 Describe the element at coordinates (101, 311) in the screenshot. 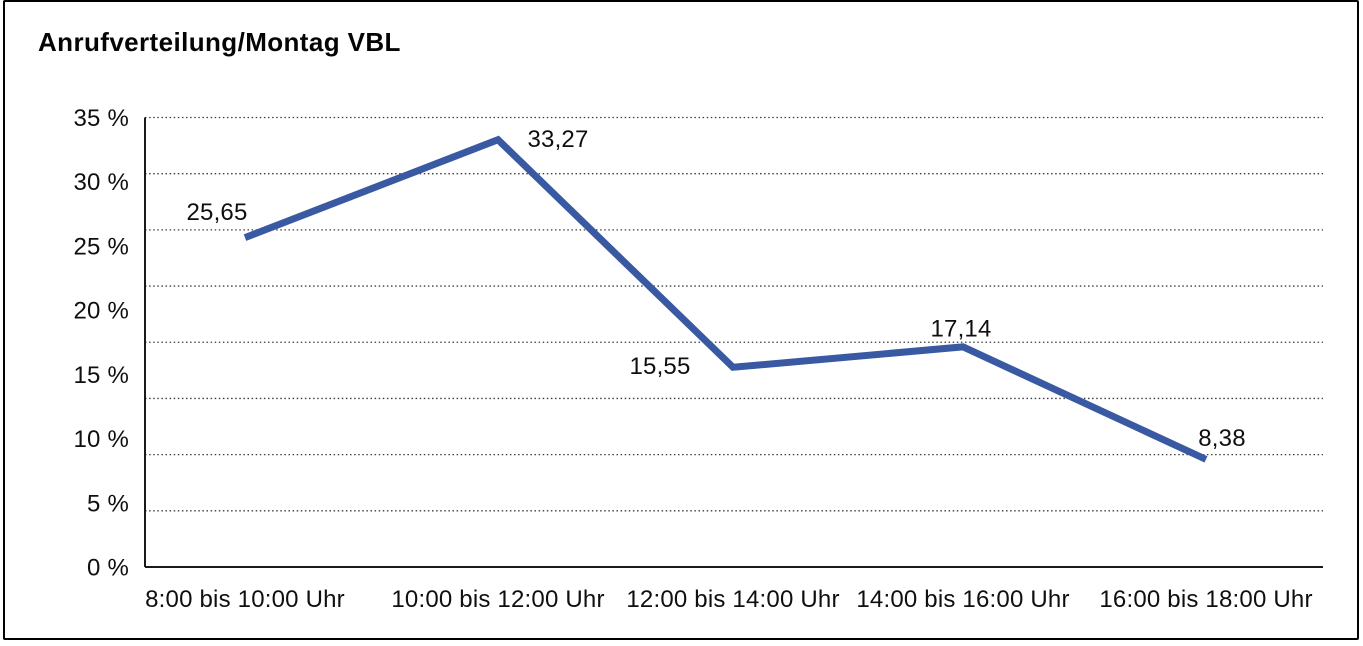

I see `y-tick-label: 20 %` at that location.